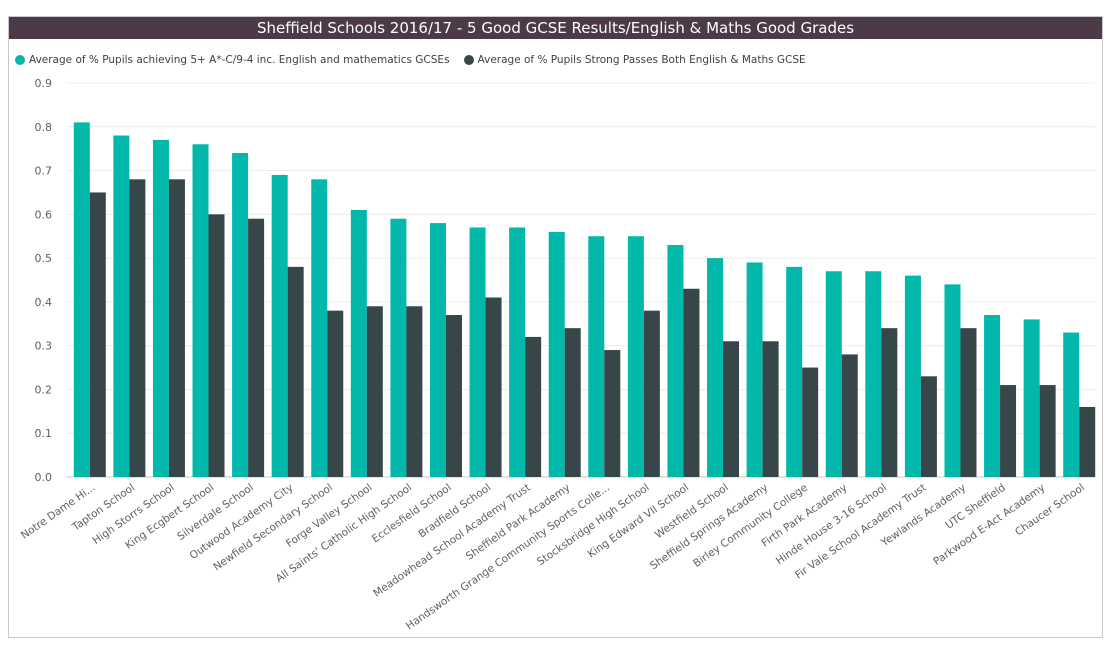  Describe the element at coordinates (20, 60) in the screenshot. I see `legend-marker-series-a` at that location.